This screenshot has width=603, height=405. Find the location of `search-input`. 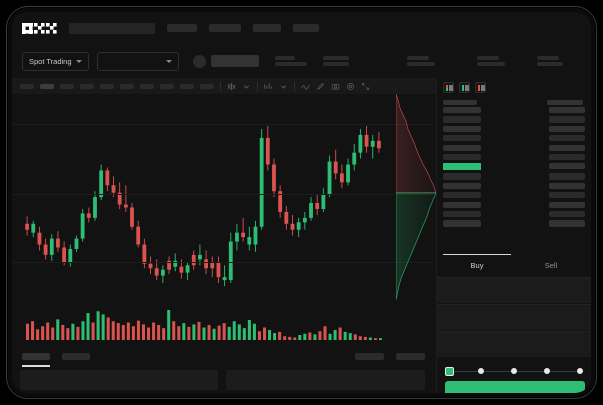

search-input is located at coordinates (112, 28).